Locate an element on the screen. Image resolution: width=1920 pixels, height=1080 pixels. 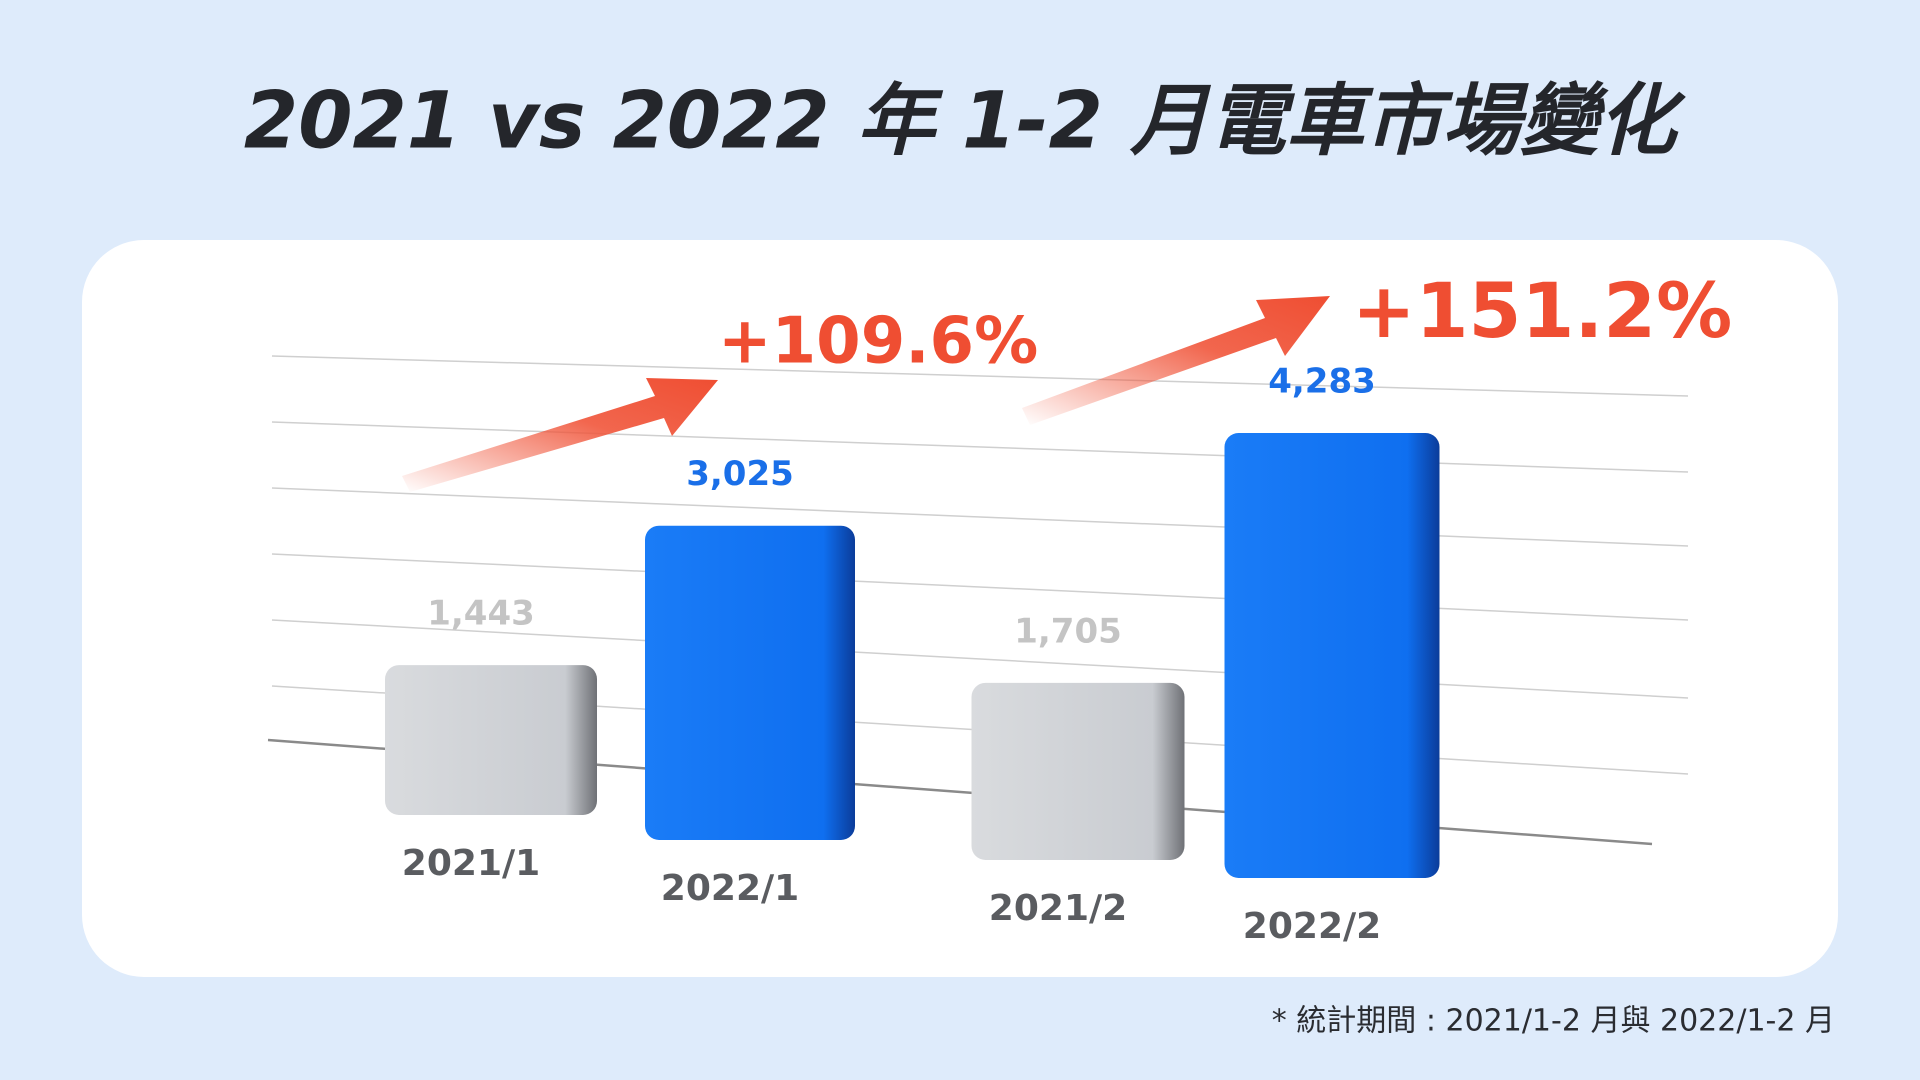
growth-annotation: +109.6% is located at coordinates (878, 342).